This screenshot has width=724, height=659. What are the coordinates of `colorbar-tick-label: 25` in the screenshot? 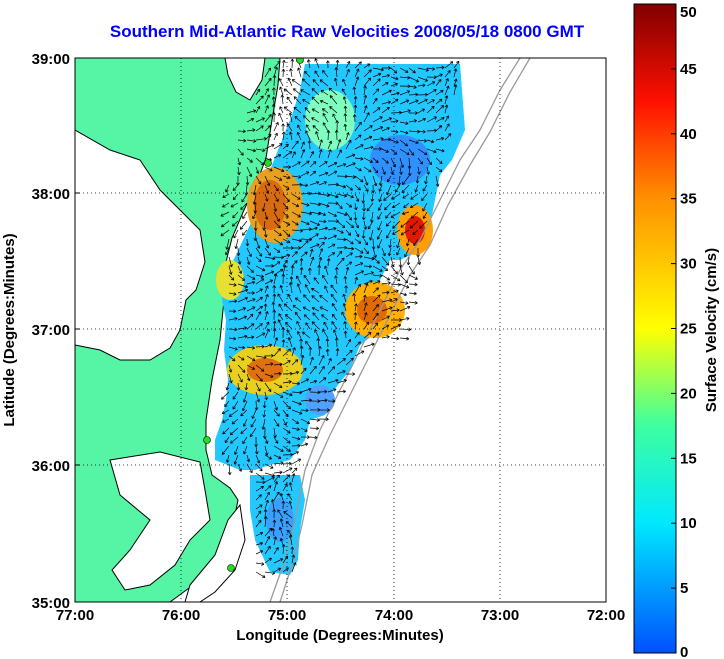 It's located at (688, 329).